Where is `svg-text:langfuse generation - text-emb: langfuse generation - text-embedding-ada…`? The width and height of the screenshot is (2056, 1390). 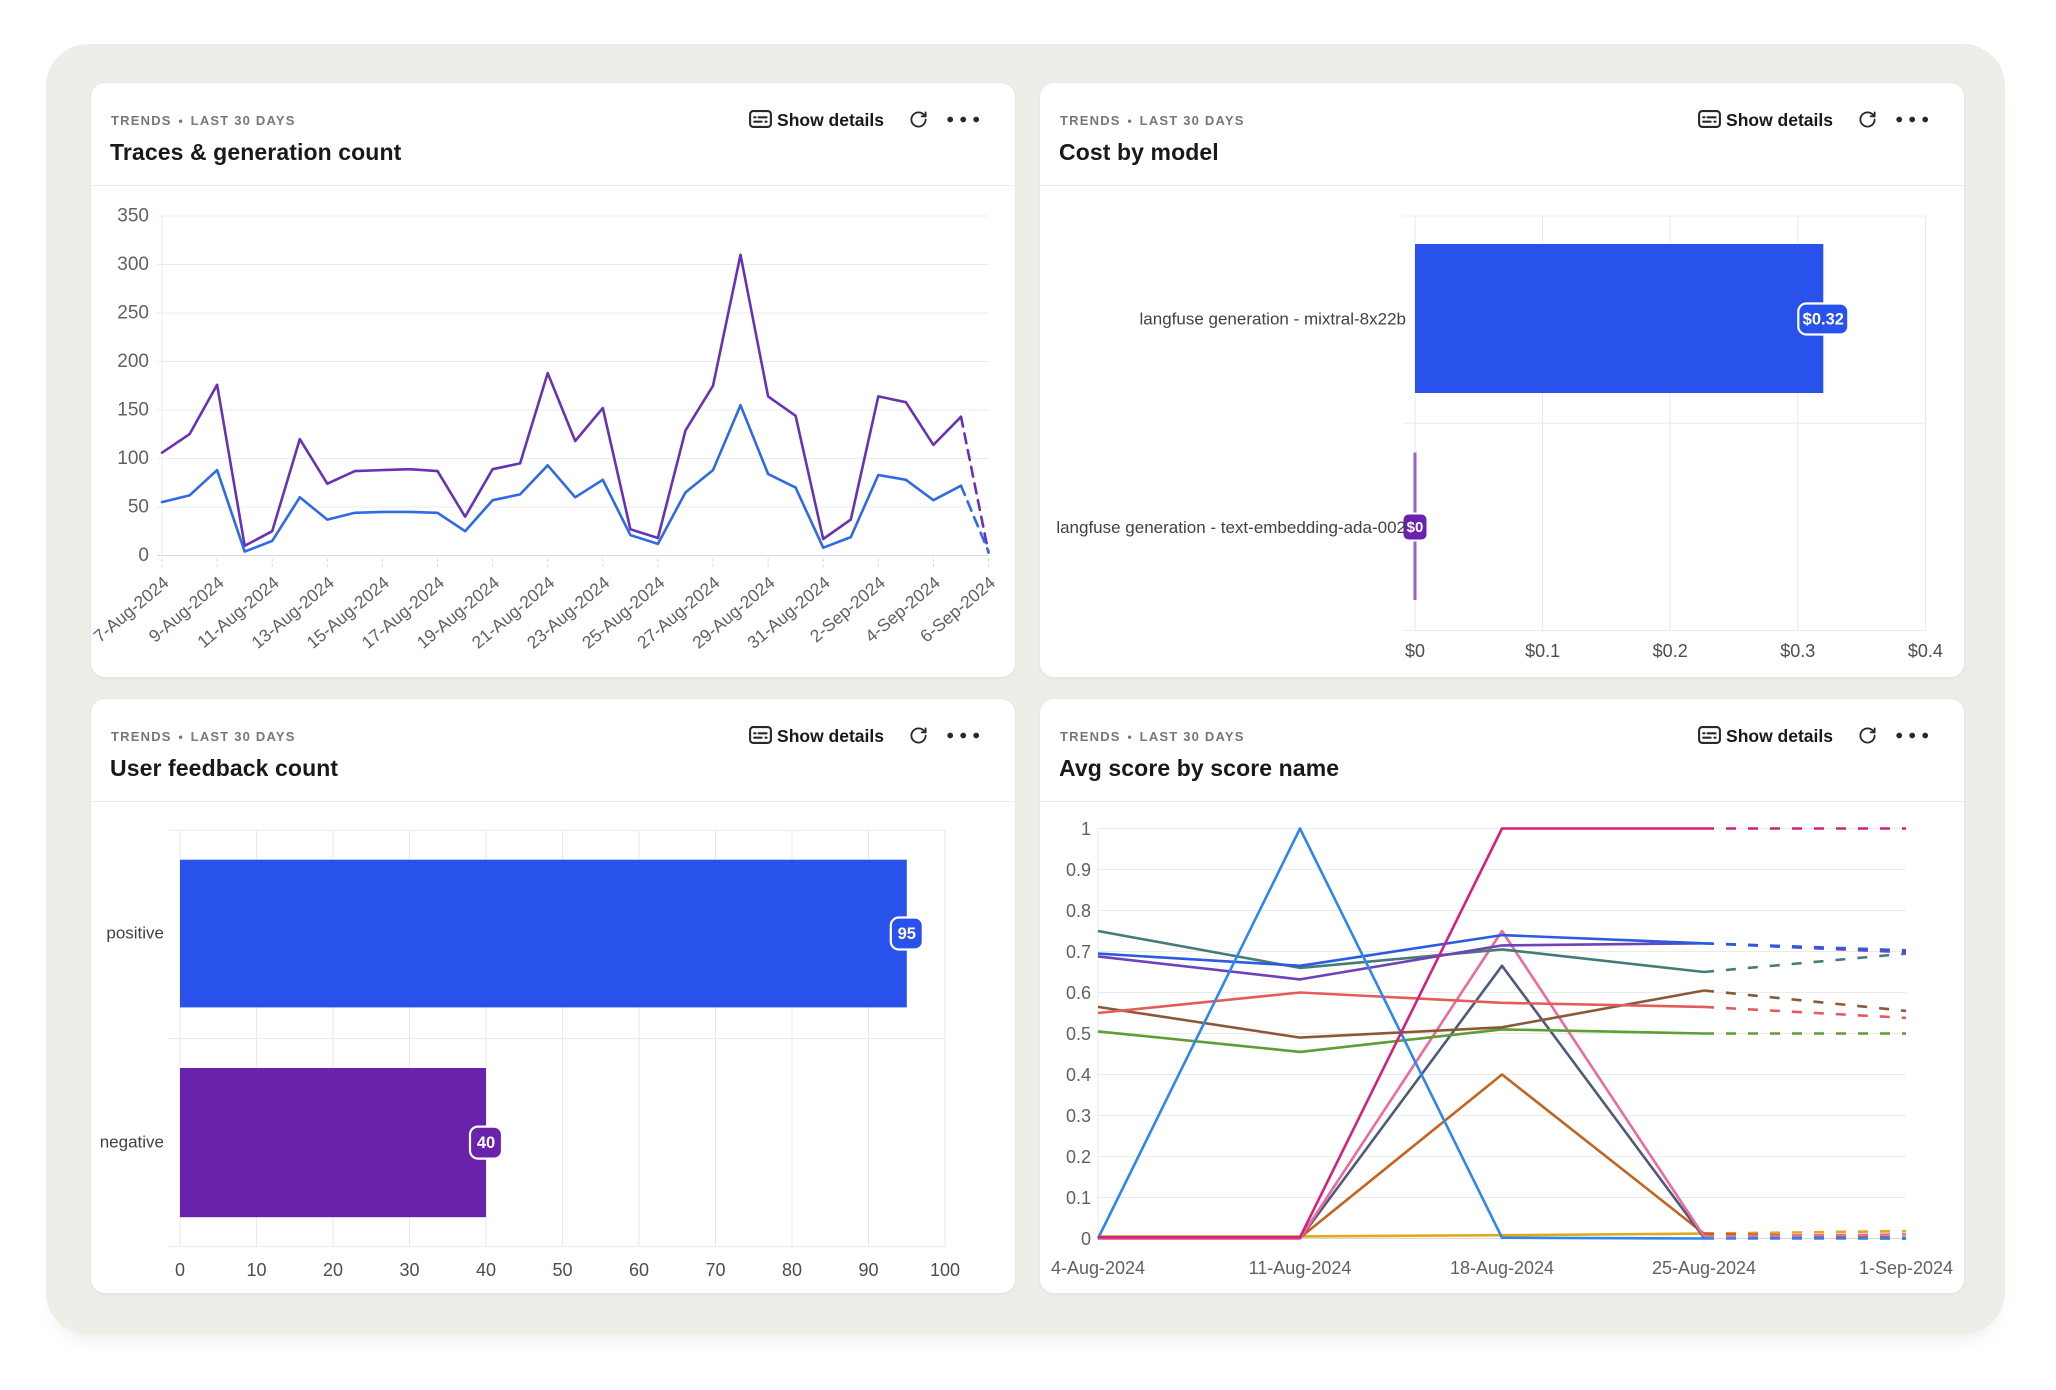
svg-text:langfuse generation - text-emb: langfuse generation - text-embedding-ada… is located at coordinates (1231, 527).